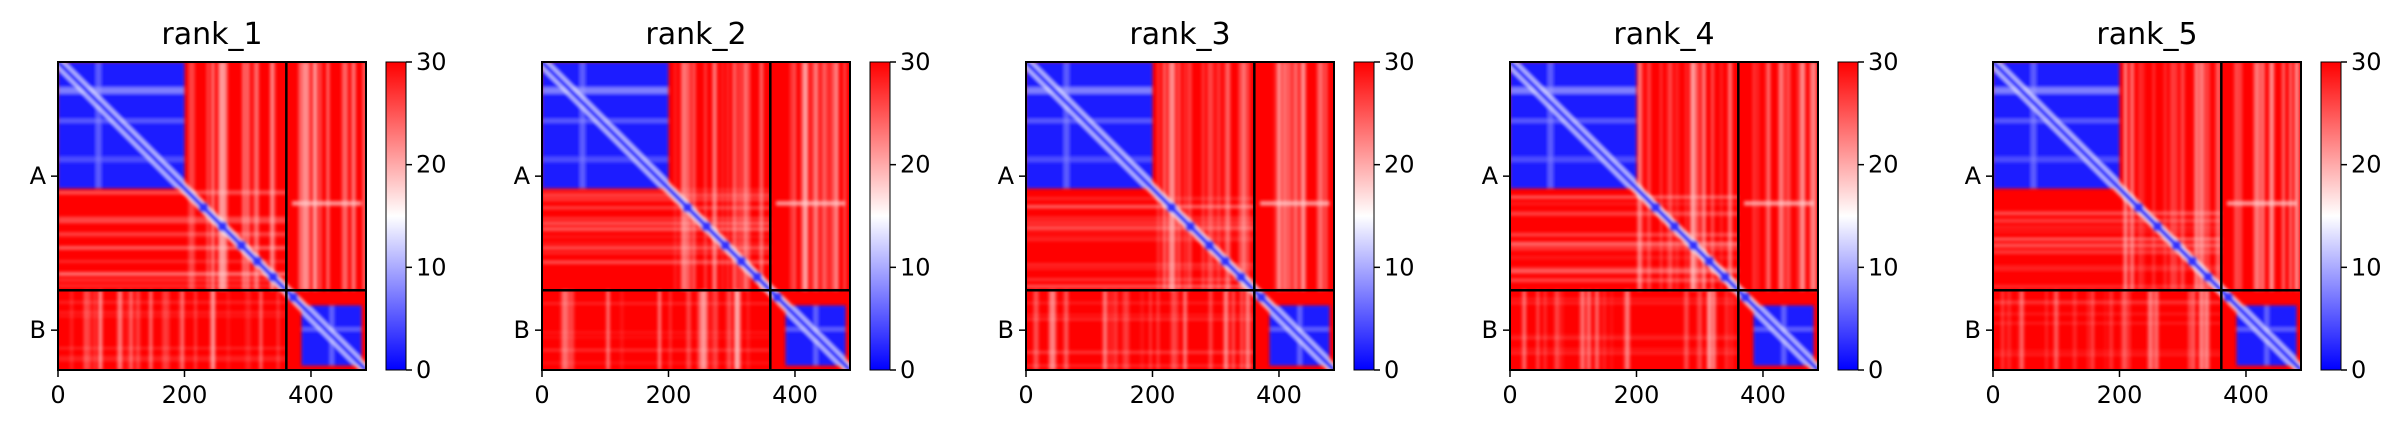  I want to click on panel-title: rank_3, so click(1179, 34).